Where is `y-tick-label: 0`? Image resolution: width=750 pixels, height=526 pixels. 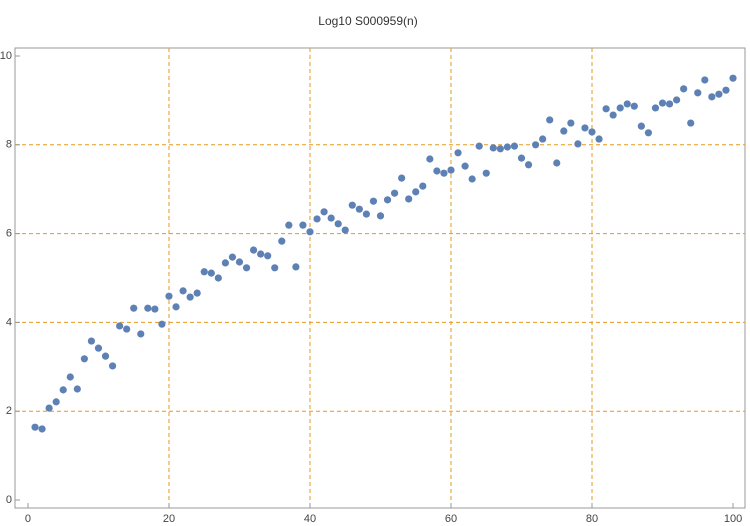 y-tick-label: 0 is located at coordinates (9, 500).